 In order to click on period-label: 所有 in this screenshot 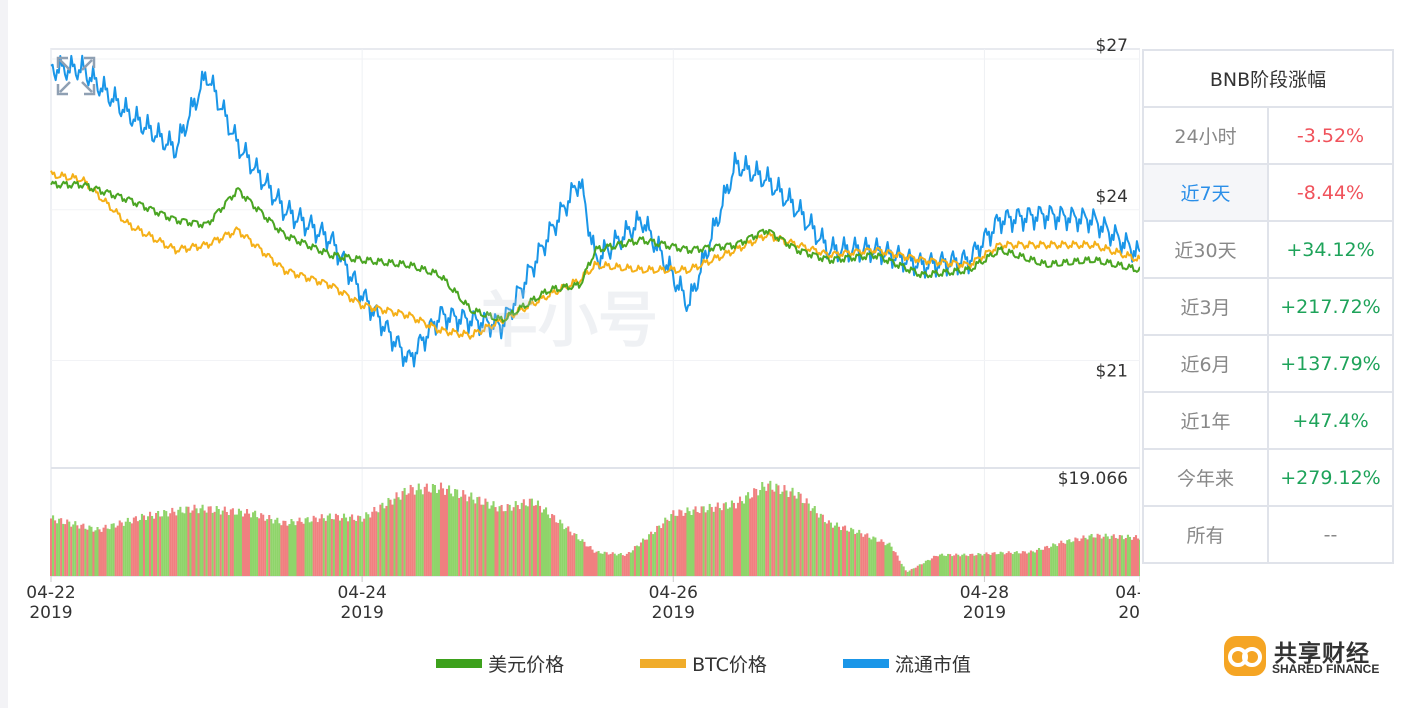, I will do `click(1205, 534)`.